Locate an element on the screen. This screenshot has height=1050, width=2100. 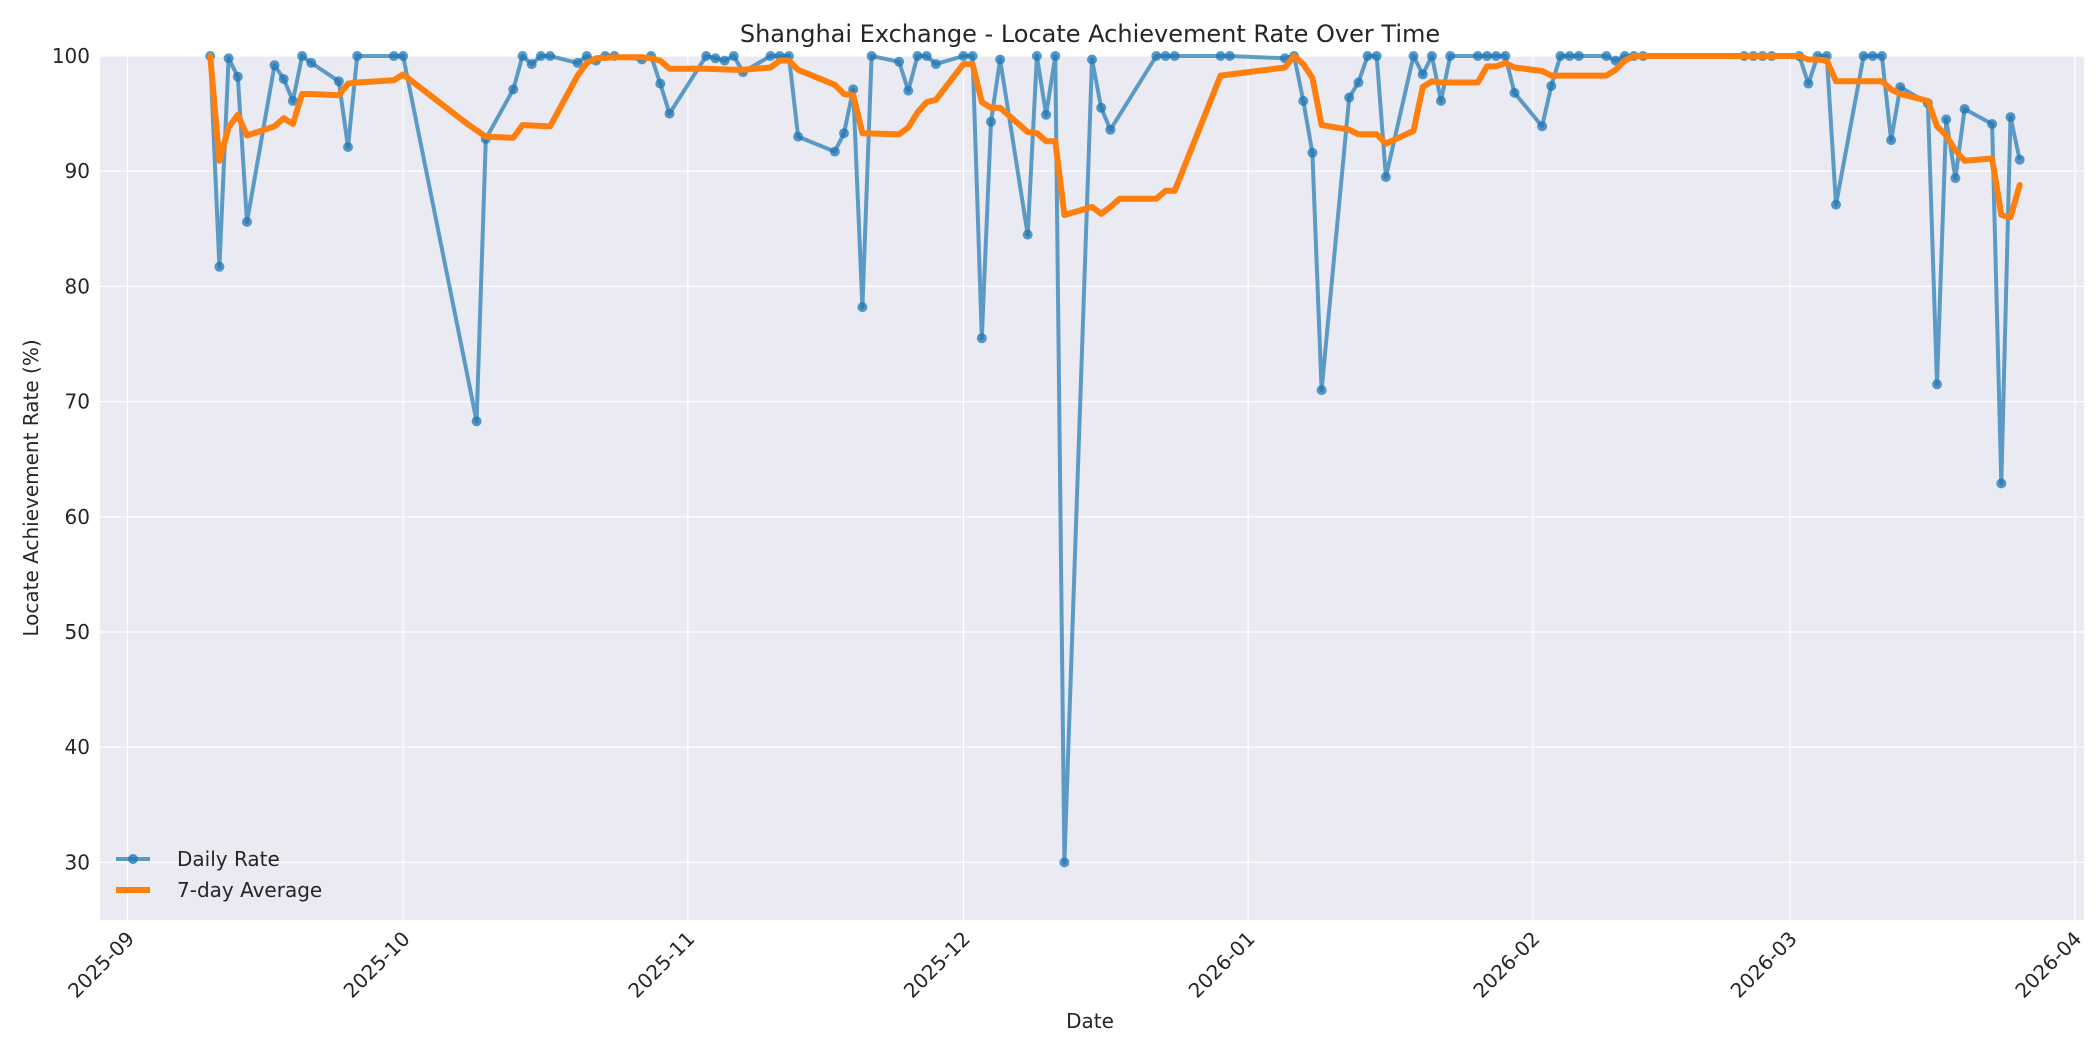
y-axis-label: Locate Achievement Rate (%) is located at coordinates (31, 487).